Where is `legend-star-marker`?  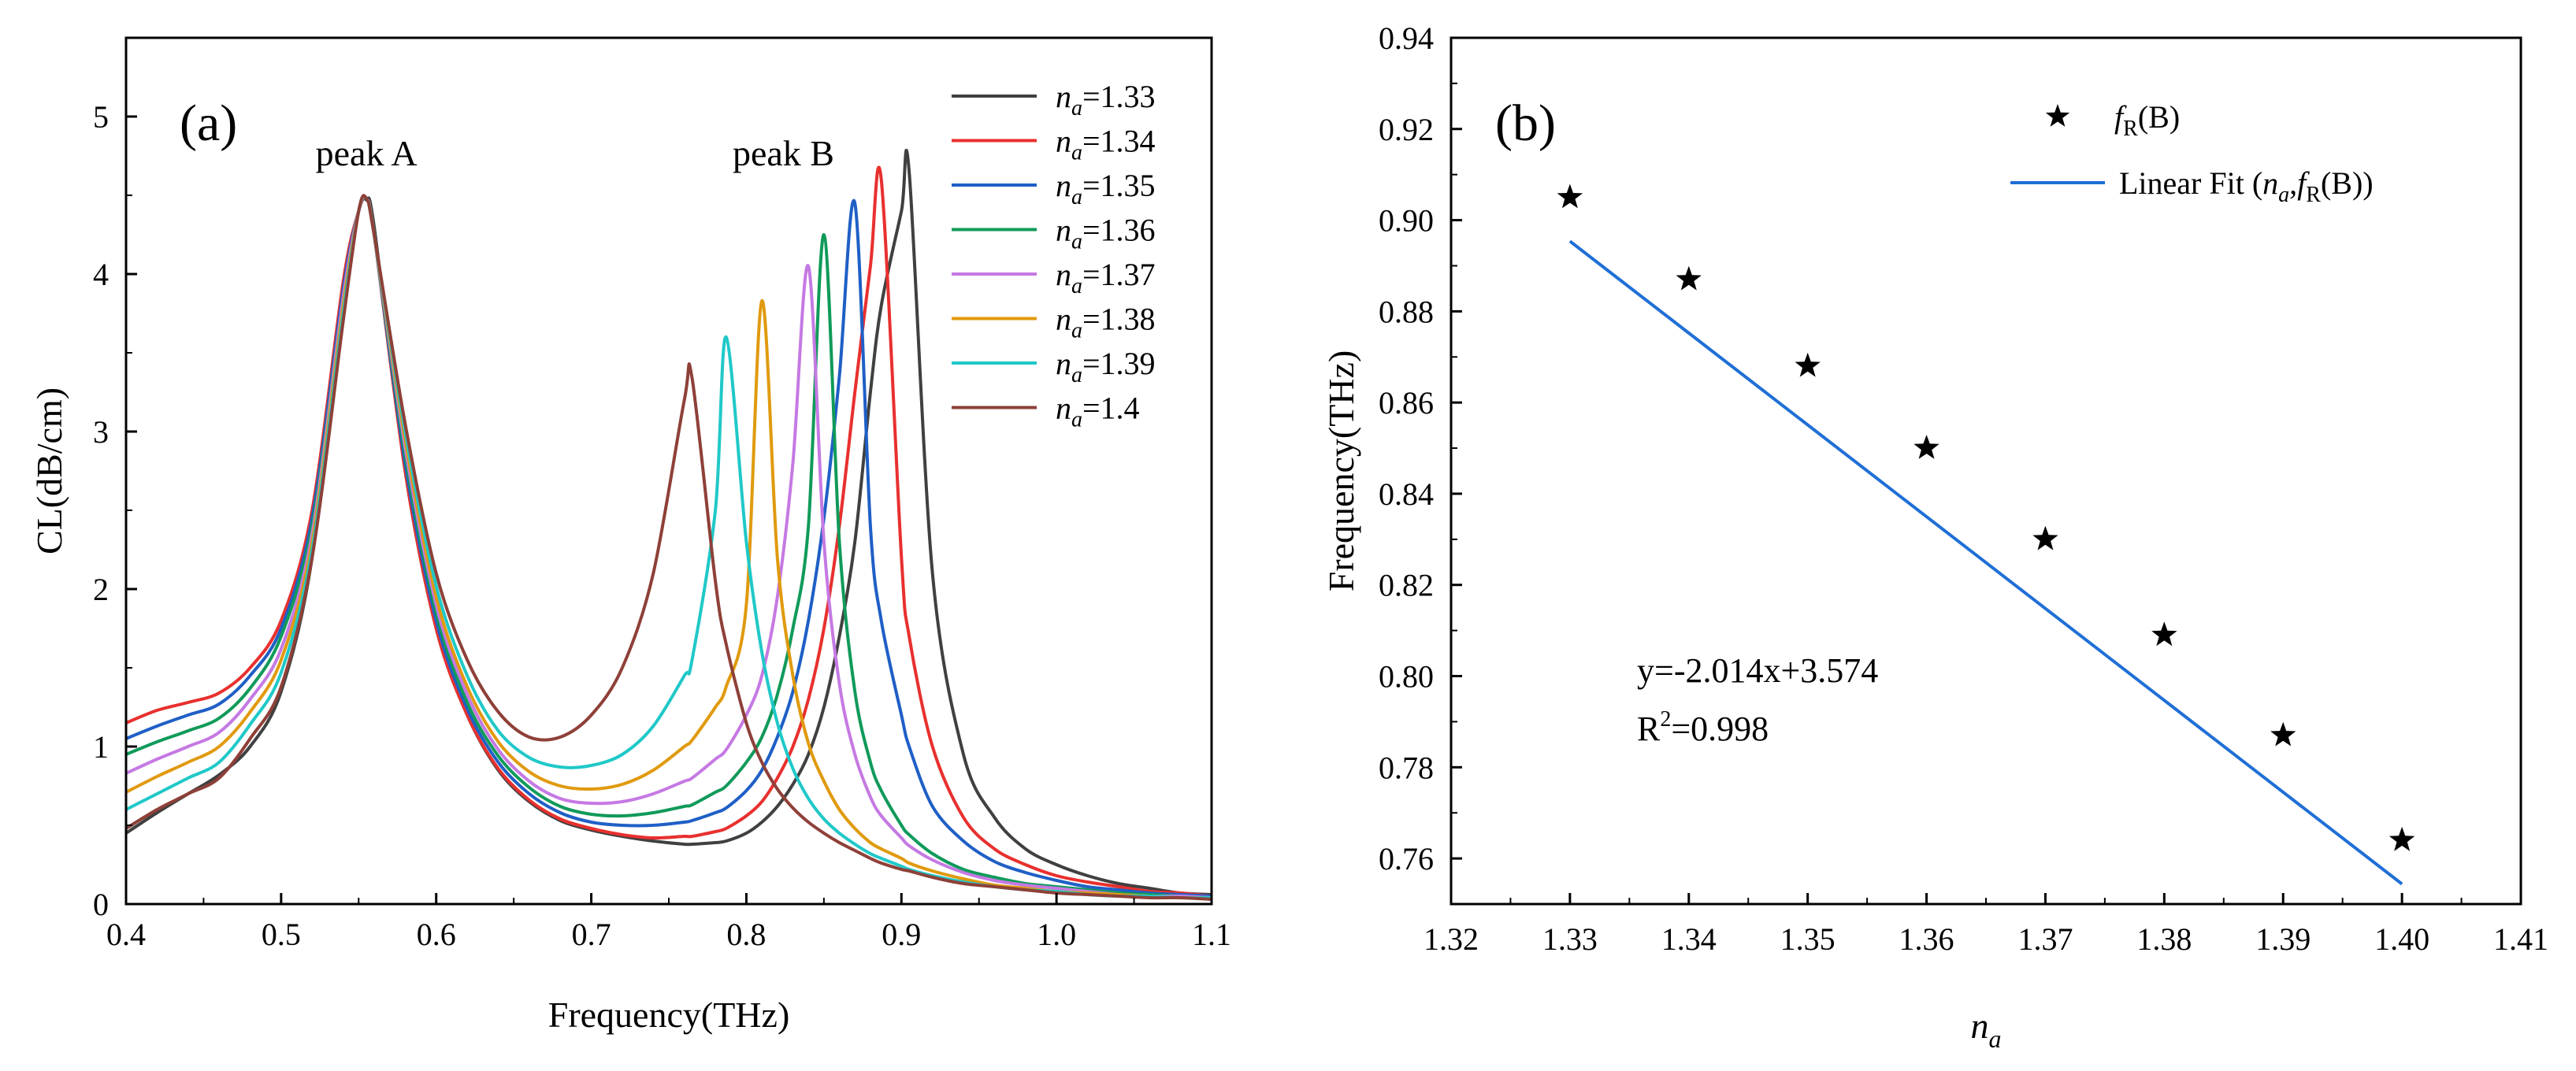
legend-star-marker is located at coordinates (2057, 115).